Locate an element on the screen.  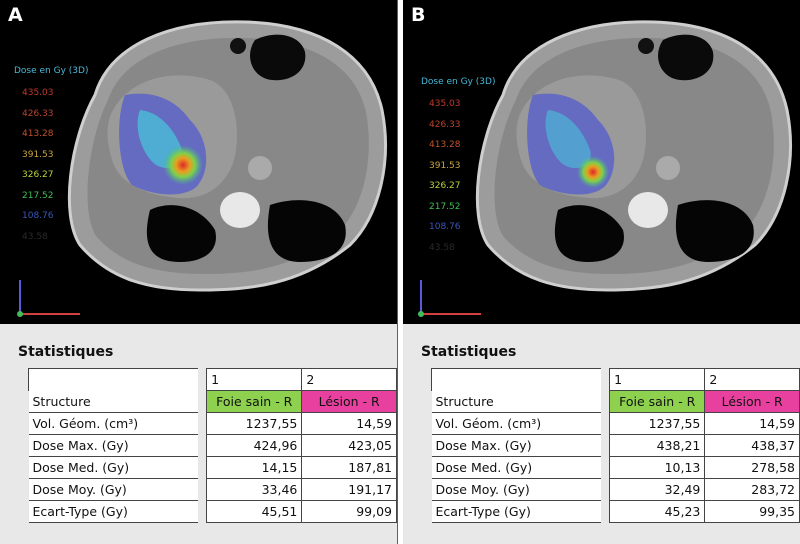
table-cell: 14,15 is located at coordinates (254, 467).